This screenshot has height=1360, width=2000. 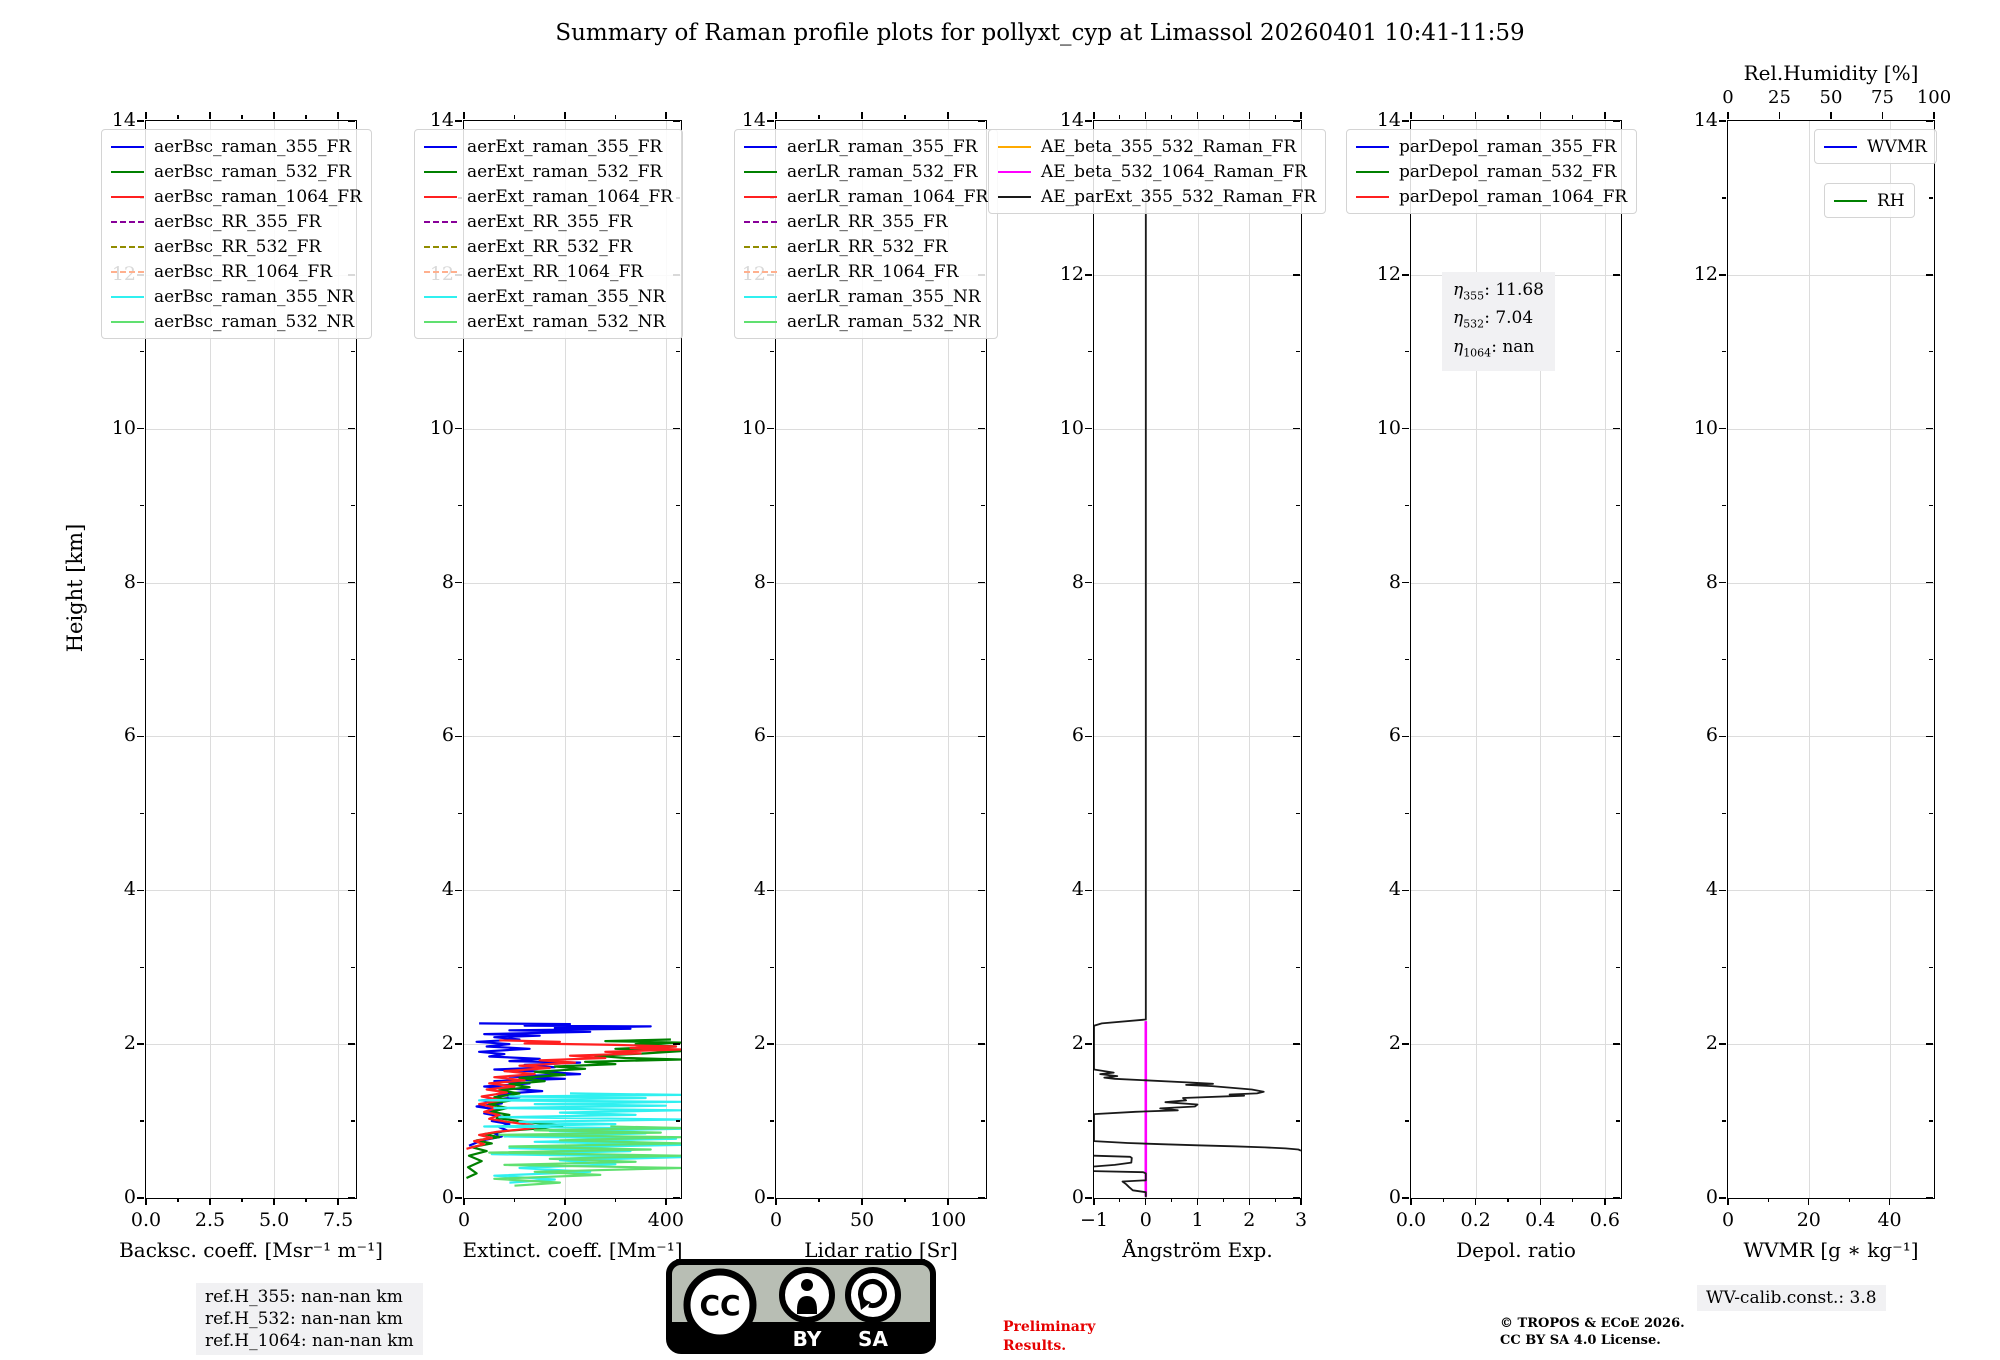 I want to click on legend-entry-label: aerExt_raman_532_FR, so click(x=565, y=171).